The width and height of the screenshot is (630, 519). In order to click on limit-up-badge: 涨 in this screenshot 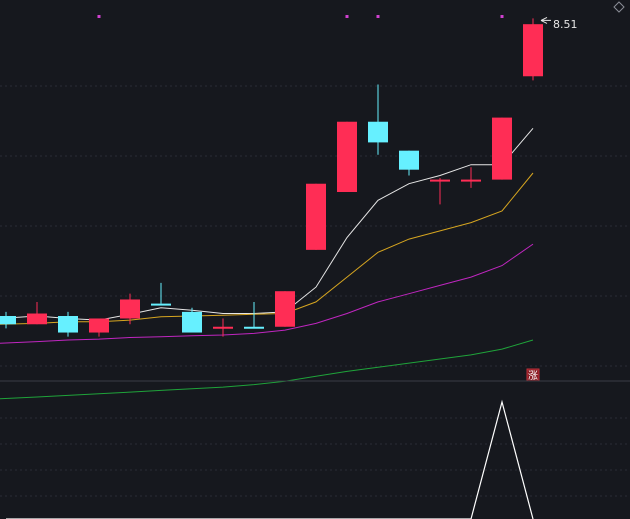, I will do `click(533, 375)`.